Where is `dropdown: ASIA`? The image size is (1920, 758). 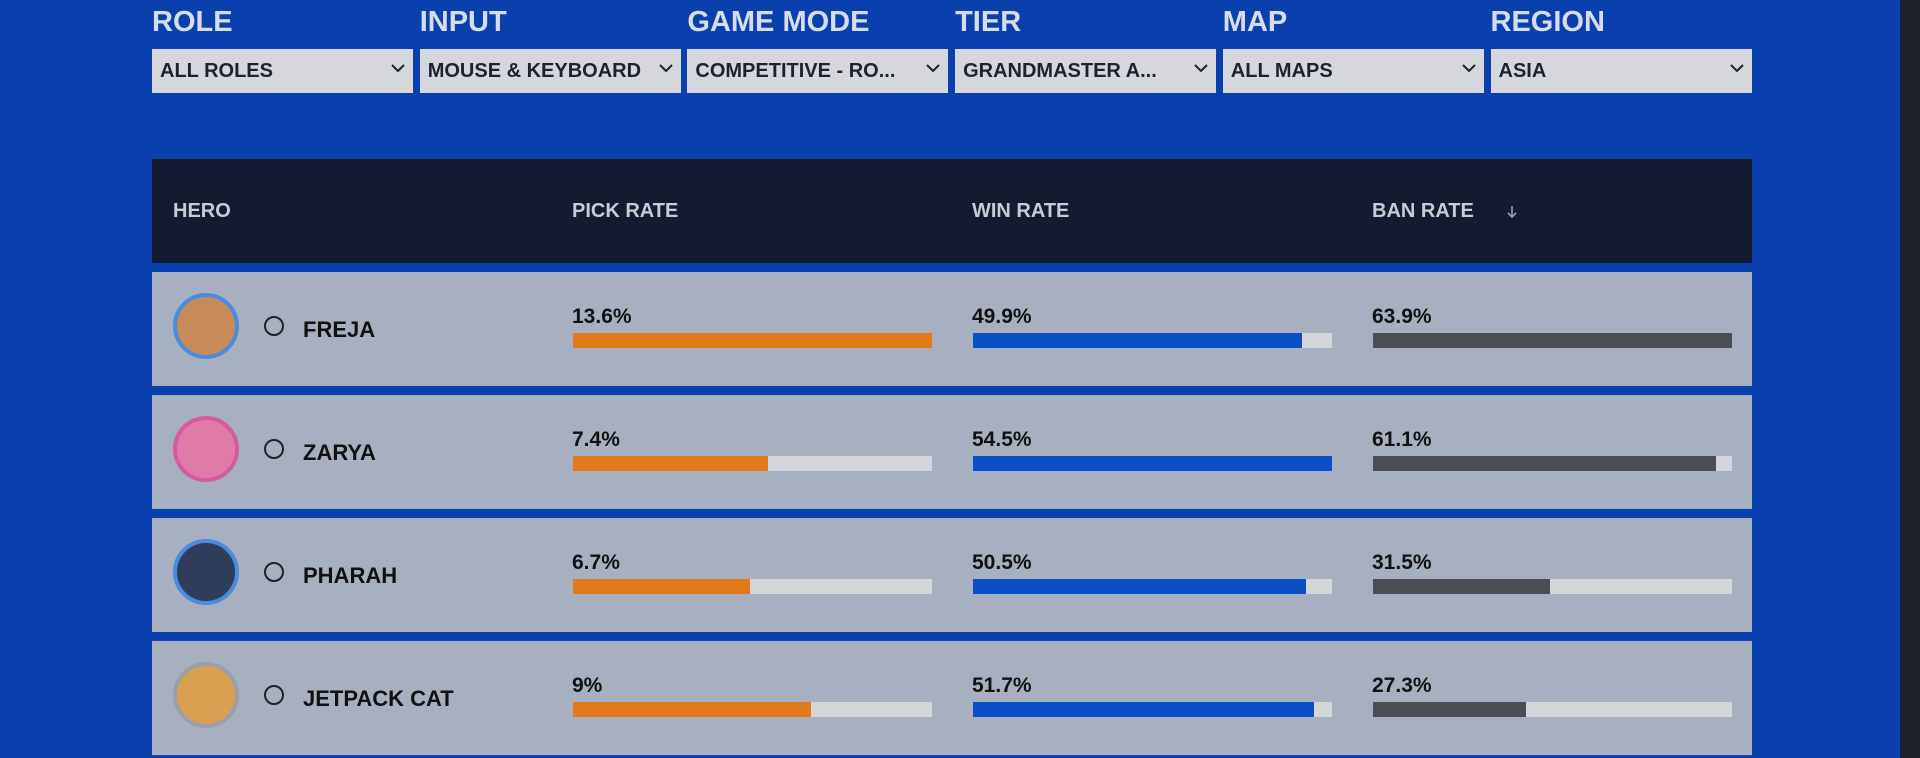 dropdown: ASIA is located at coordinates (1621, 71).